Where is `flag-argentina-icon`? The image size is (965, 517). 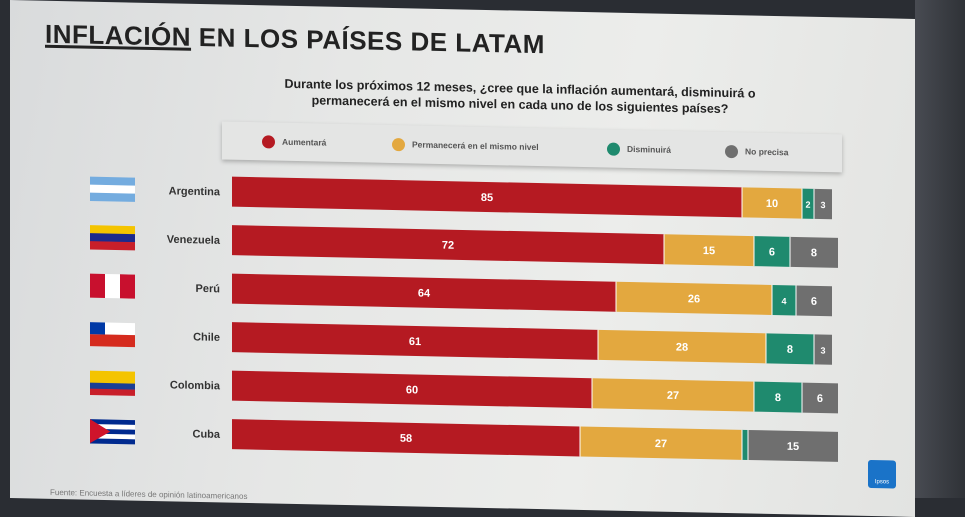
flag-argentina-icon is located at coordinates (112, 189).